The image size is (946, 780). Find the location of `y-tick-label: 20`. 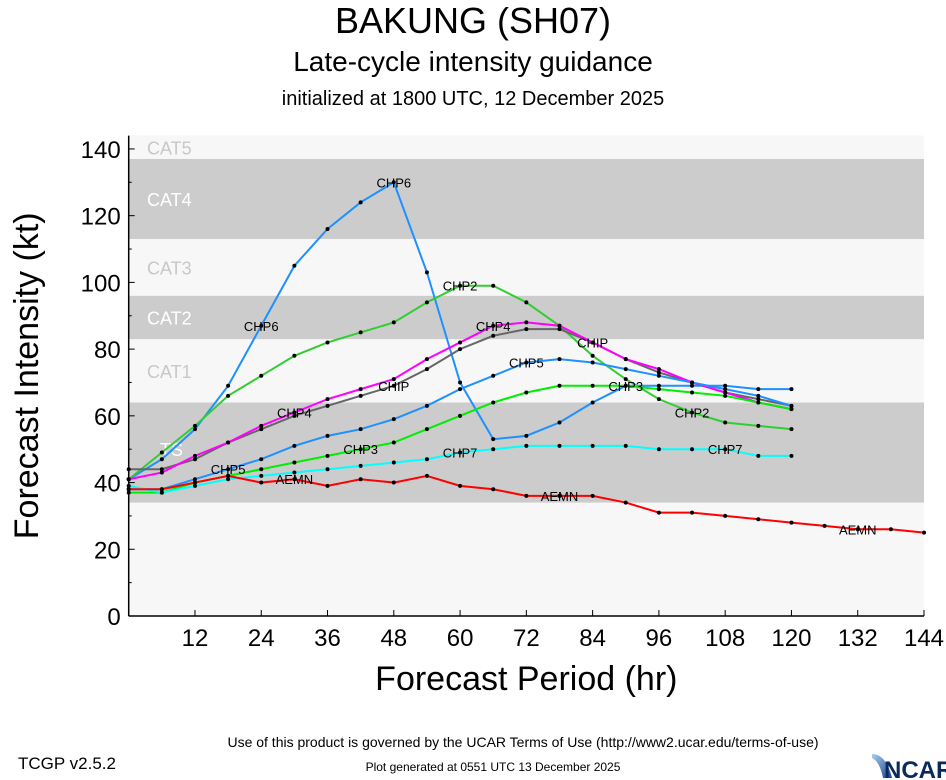

y-tick-label: 20 is located at coordinates (107, 550).